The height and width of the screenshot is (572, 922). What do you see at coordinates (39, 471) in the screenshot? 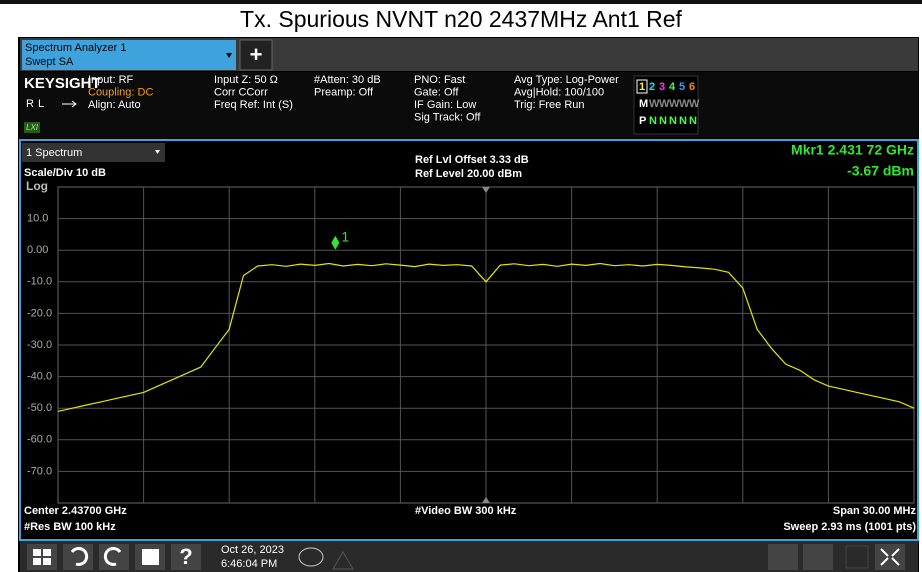
I see `y-tick-label: -70.0` at bounding box center [39, 471].